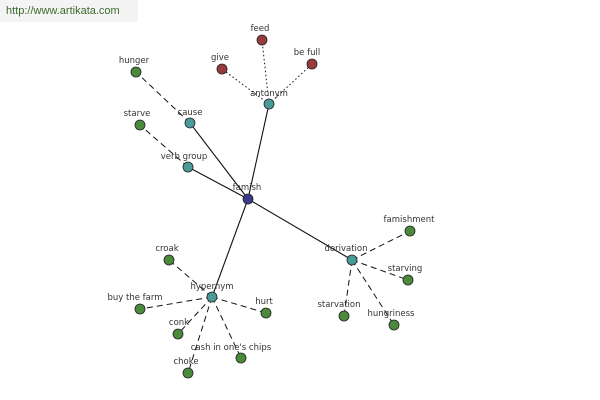  Describe the element at coordinates (352, 260) in the screenshot. I see `node-relation-derivation` at that location.